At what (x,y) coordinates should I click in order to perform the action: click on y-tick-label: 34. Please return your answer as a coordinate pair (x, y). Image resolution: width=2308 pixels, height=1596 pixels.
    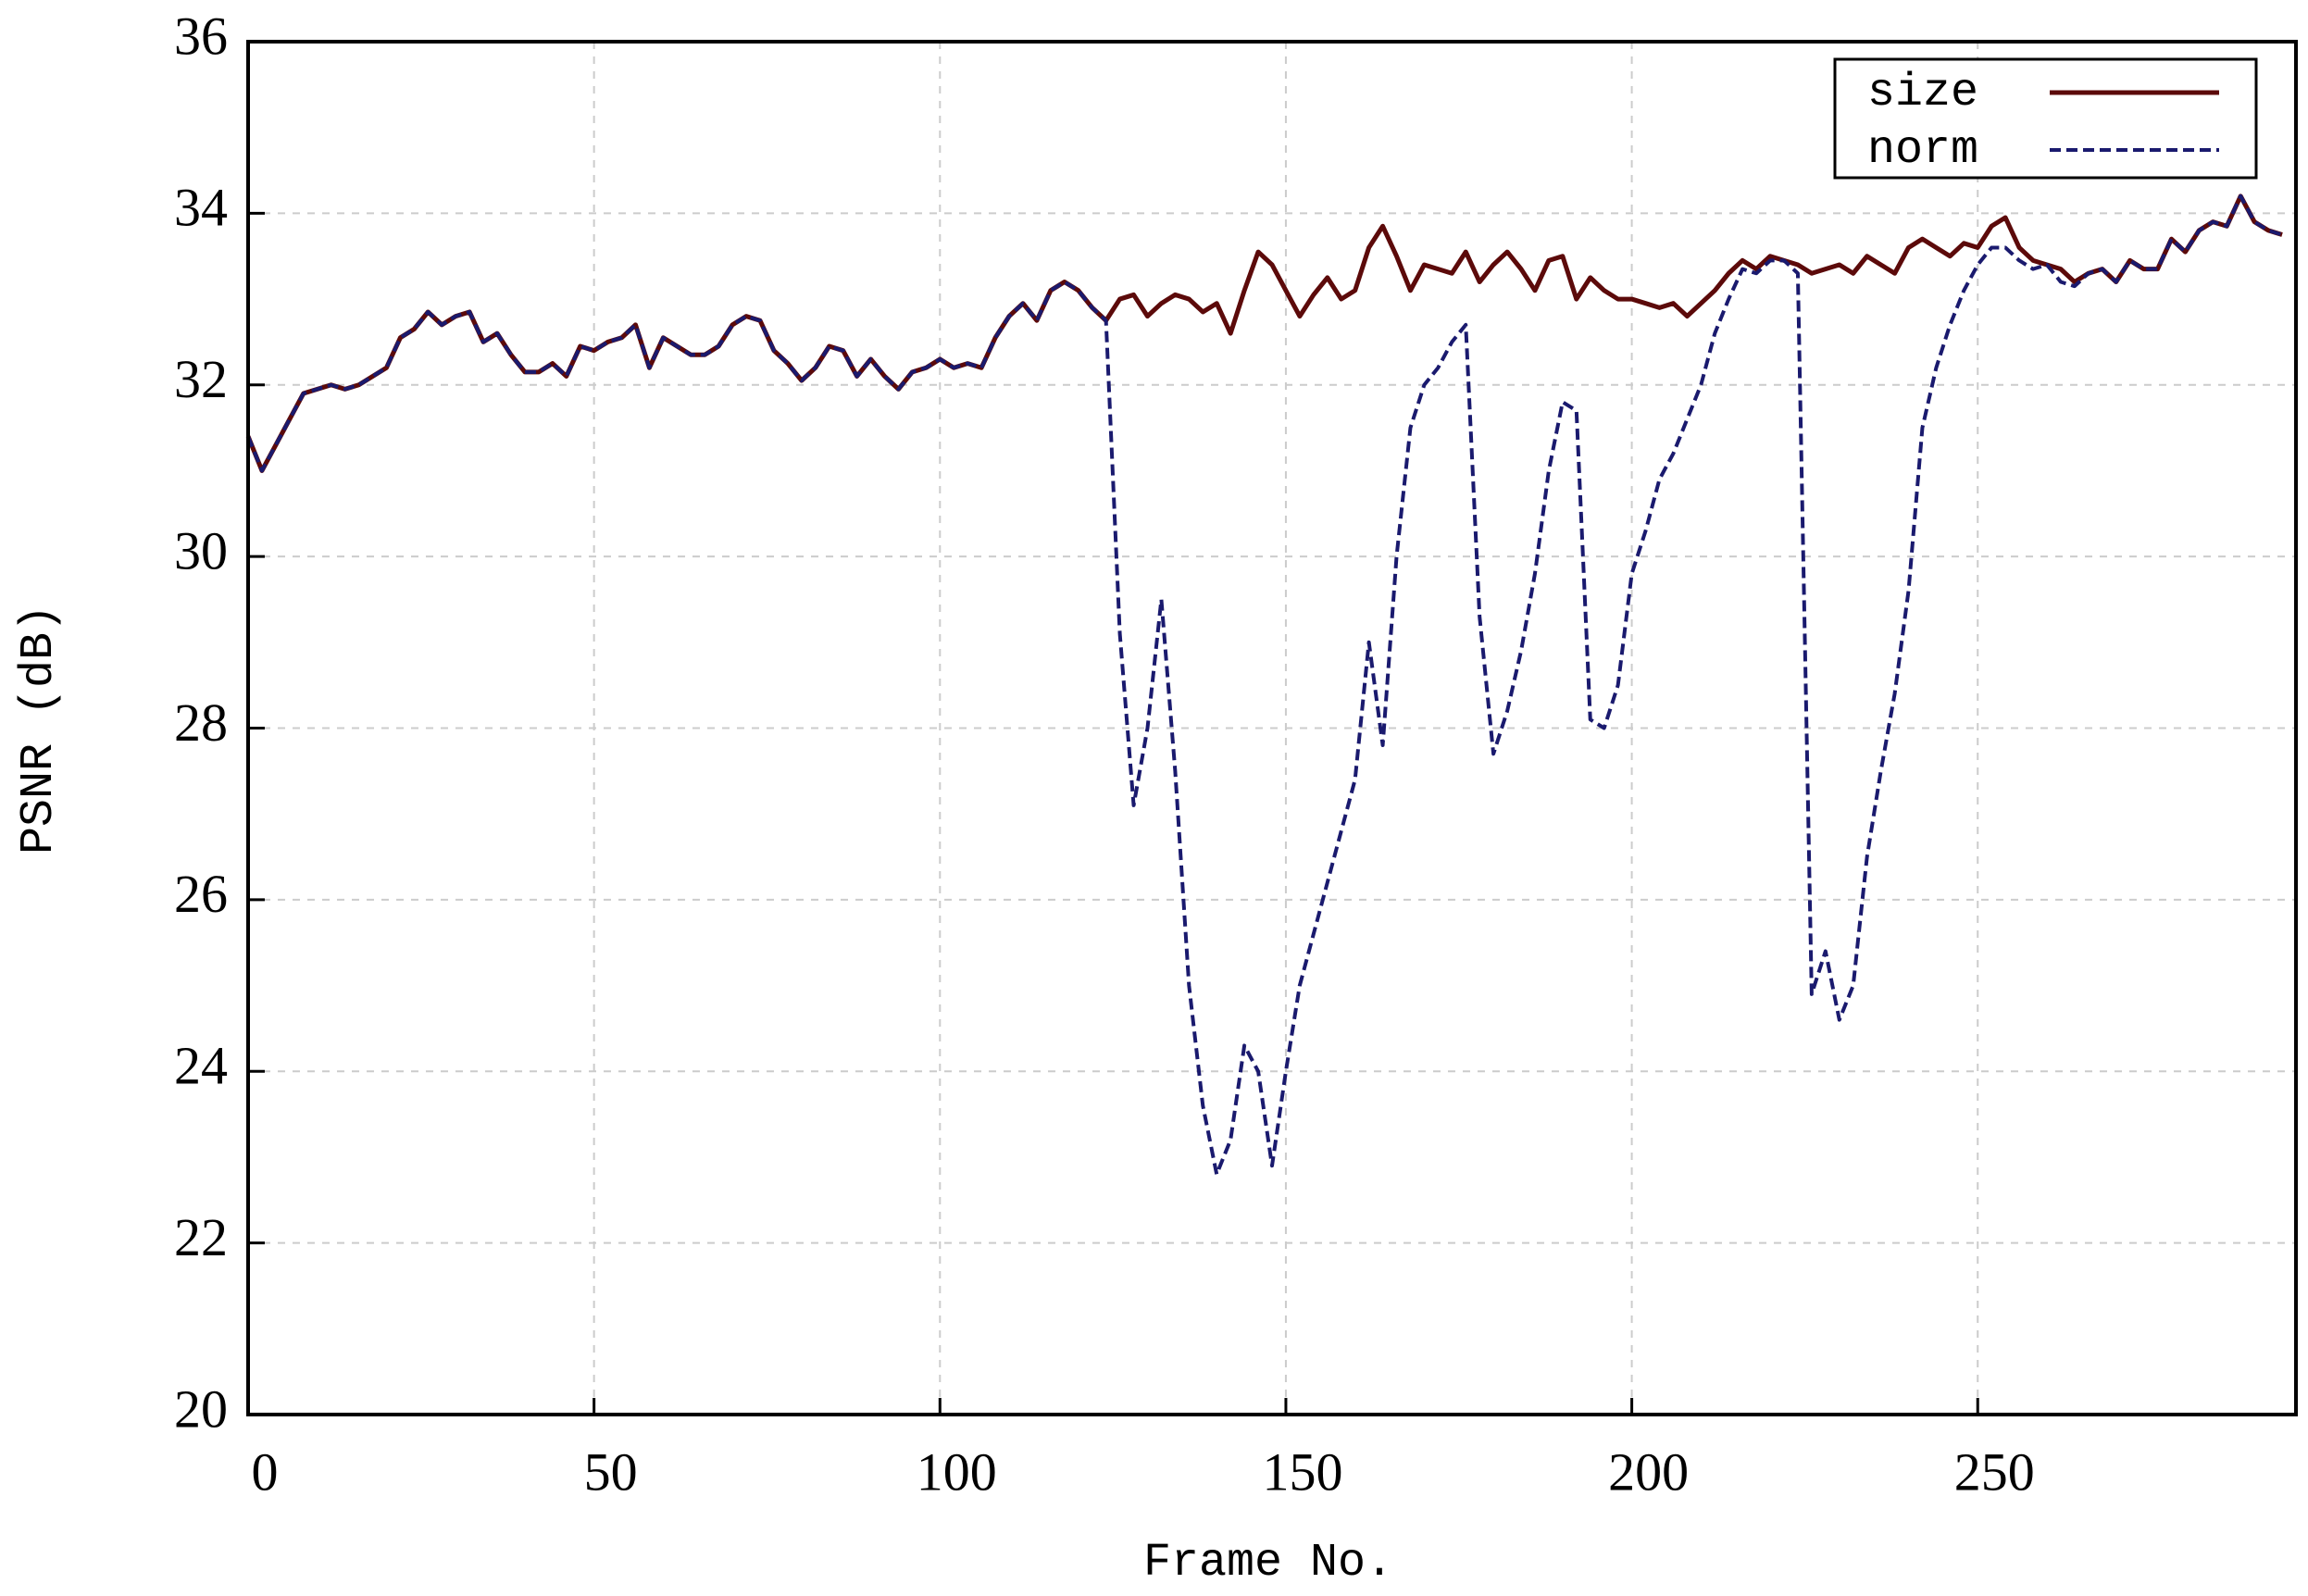
    Looking at the image, I should click on (201, 208).